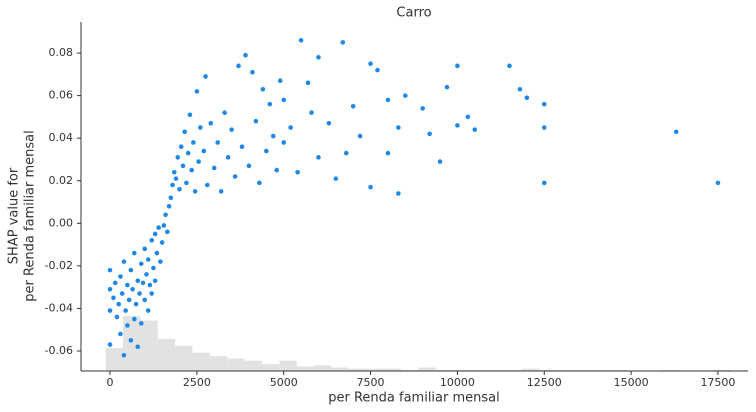  I want to click on x-tick-label: 2500, so click(197, 382).